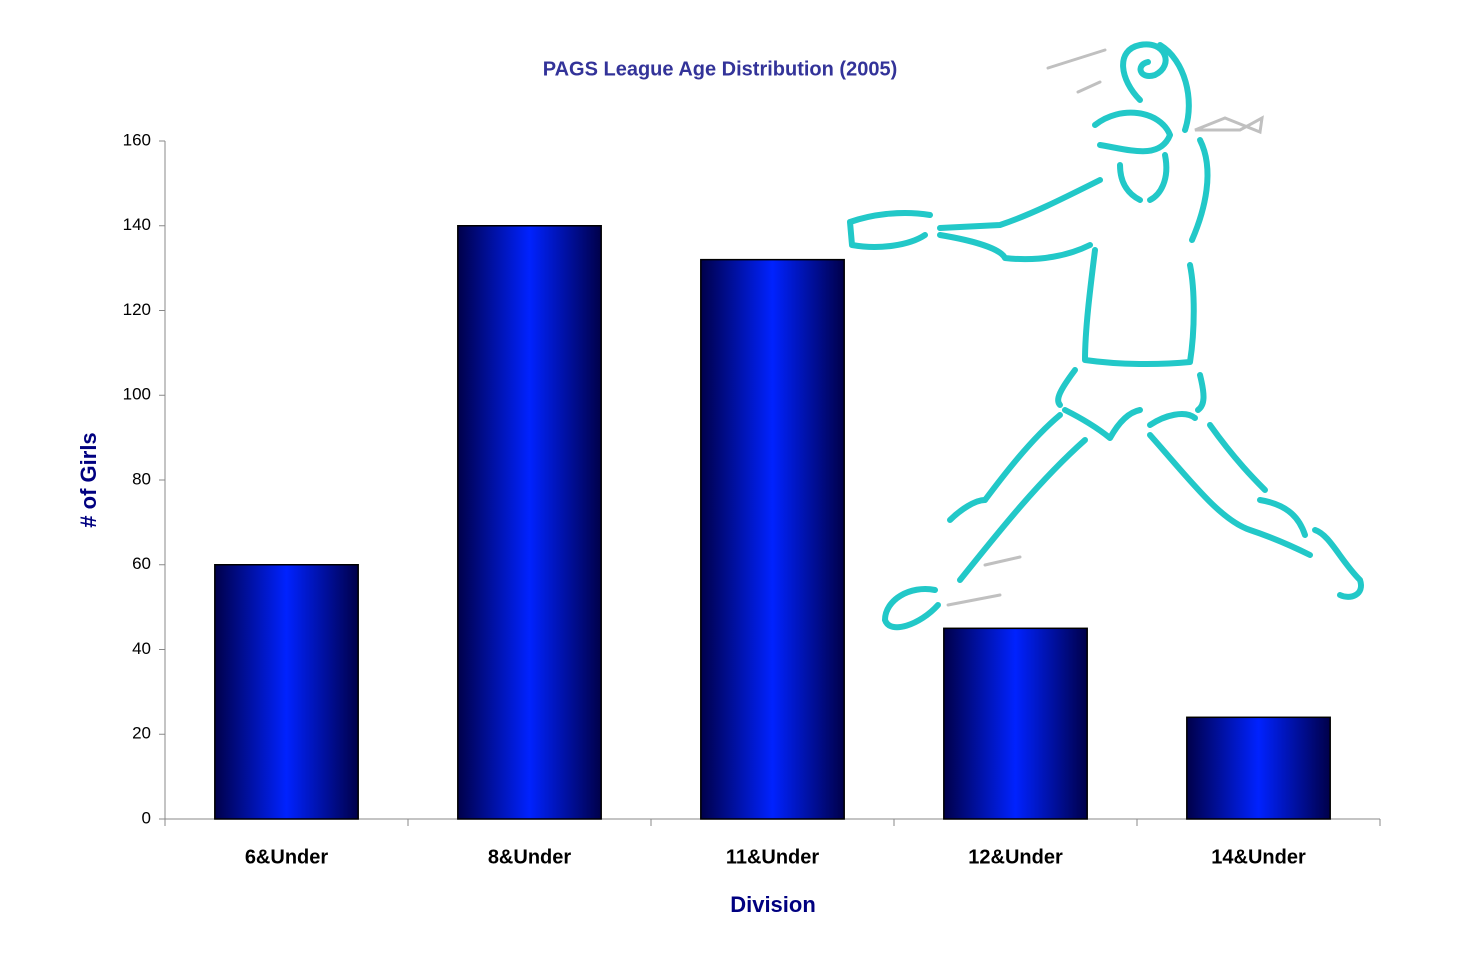 The height and width of the screenshot is (964, 1468). I want to click on y-tick-label: 0, so click(146, 817).